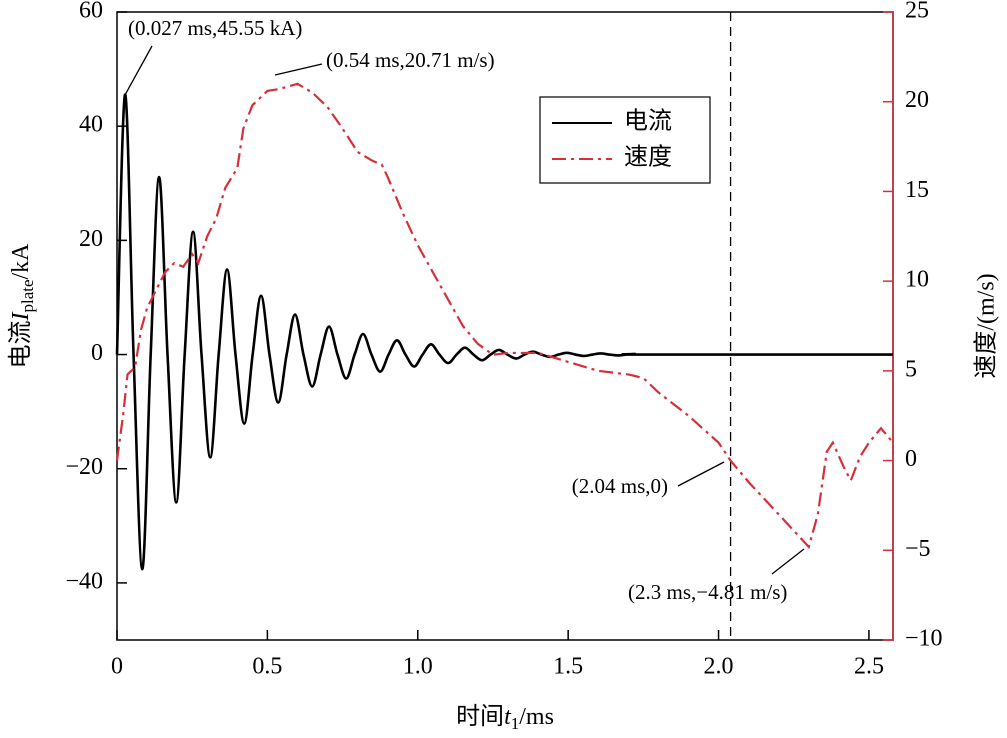 The width and height of the screenshot is (1007, 738). Describe the element at coordinates (917, 100) in the screenshot. I see `y2-tick-label: 20` at that location.